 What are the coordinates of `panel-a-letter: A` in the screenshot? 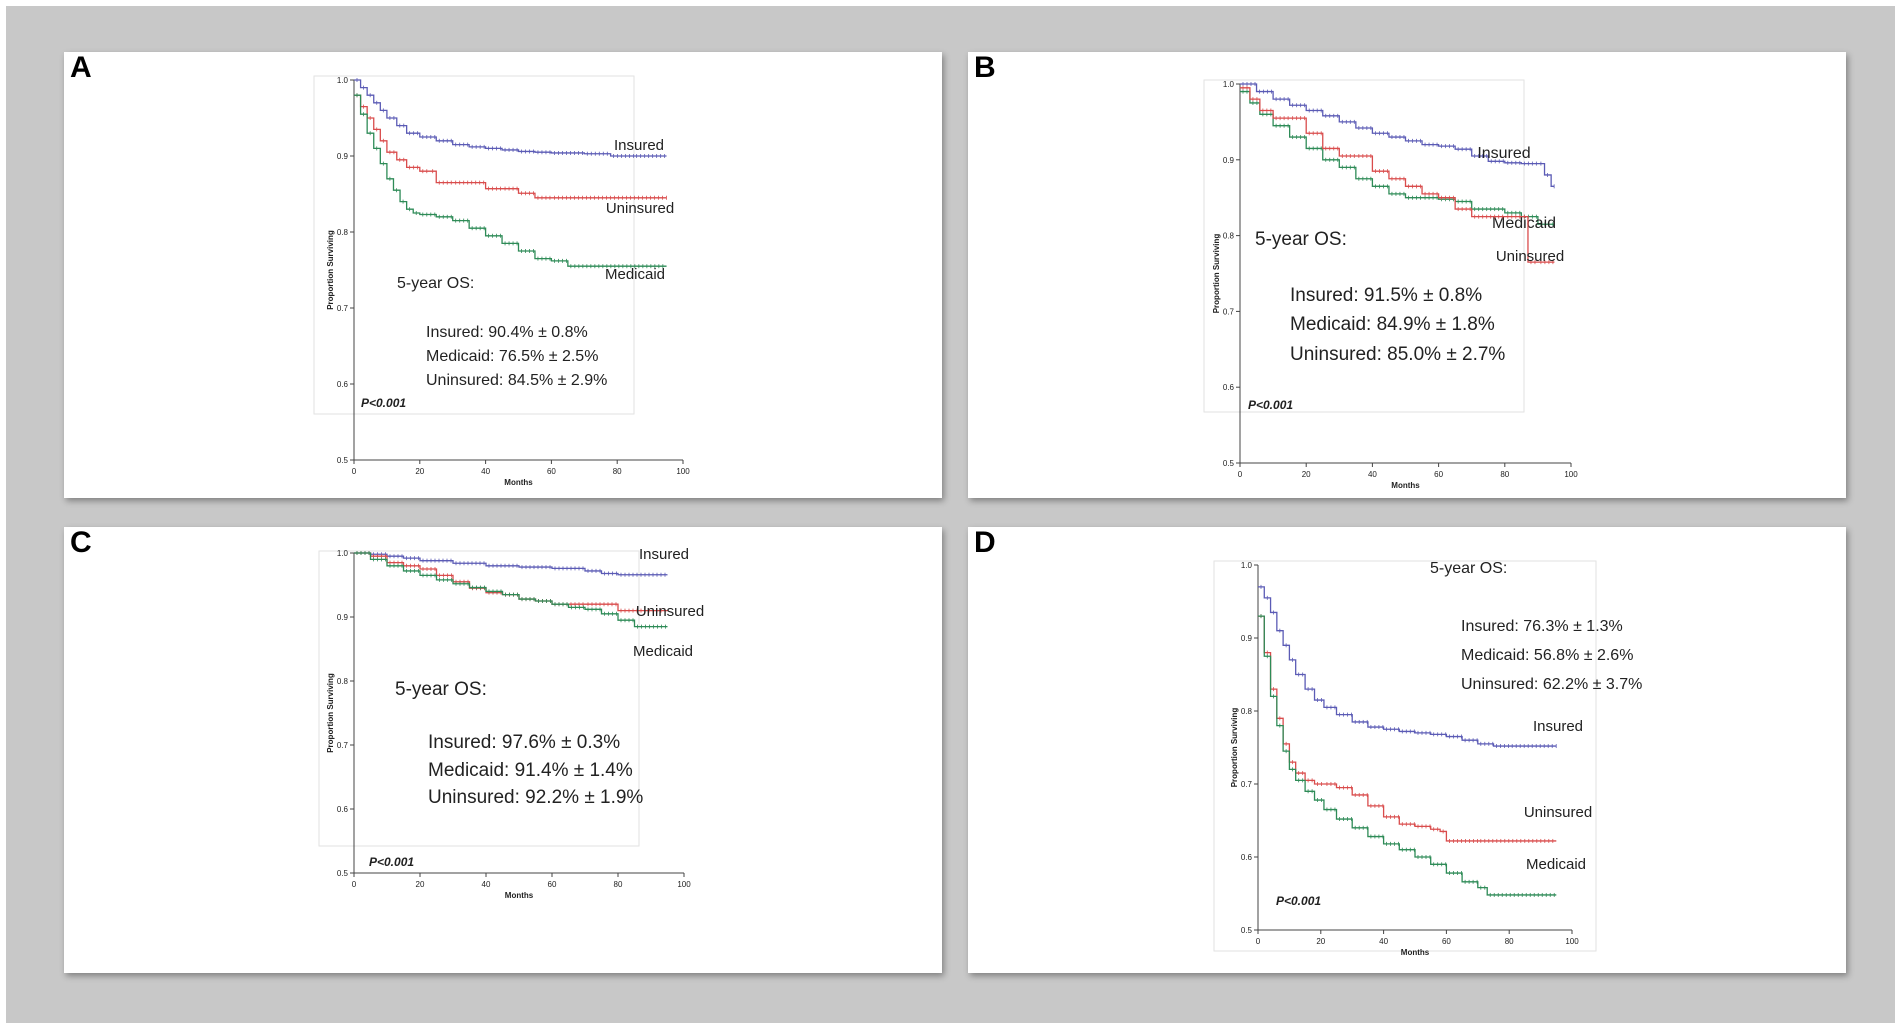 It's located at (81, 67).